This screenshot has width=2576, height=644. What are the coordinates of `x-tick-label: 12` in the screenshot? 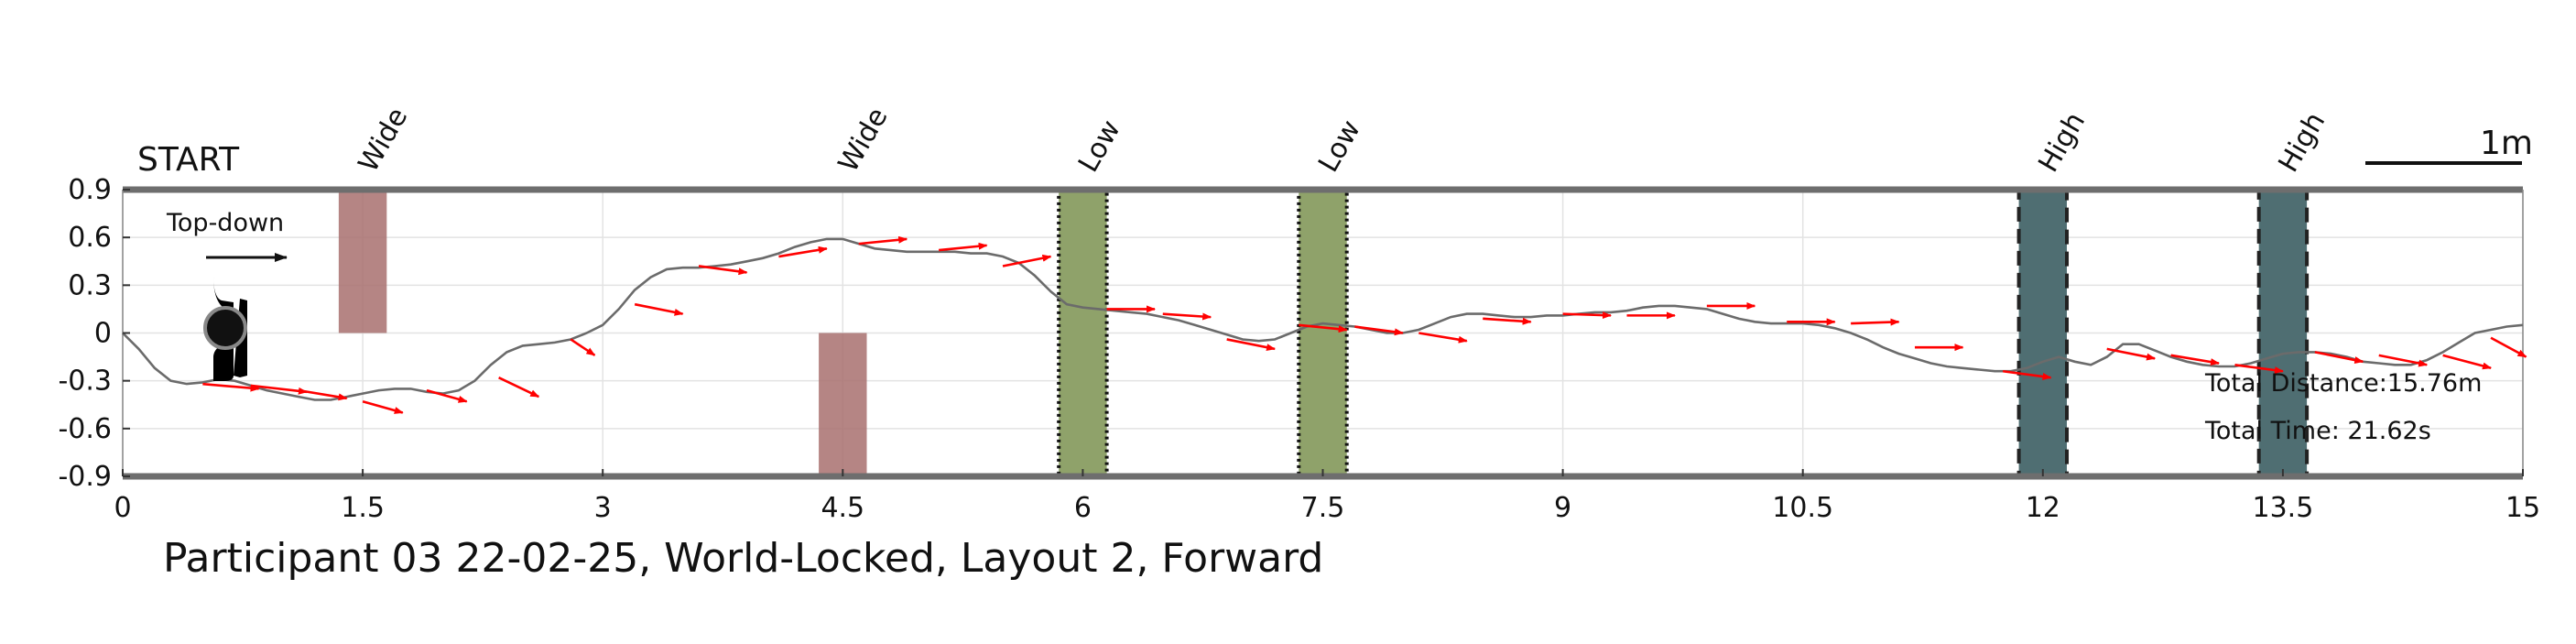 It's located at (2043, 508).